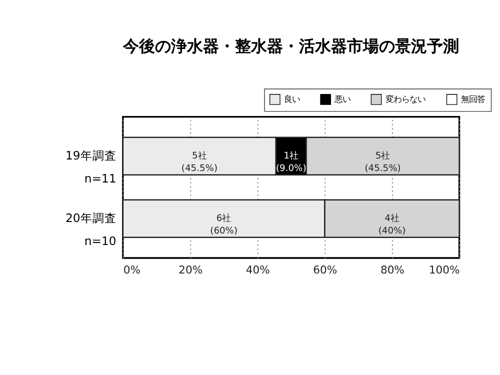 The height and width of the screenshot is (375, 500). What do you see at coordinates (258, 269) in the screenshot?
I see `x-tick-label: 40%` at bounding box center [258, 269].